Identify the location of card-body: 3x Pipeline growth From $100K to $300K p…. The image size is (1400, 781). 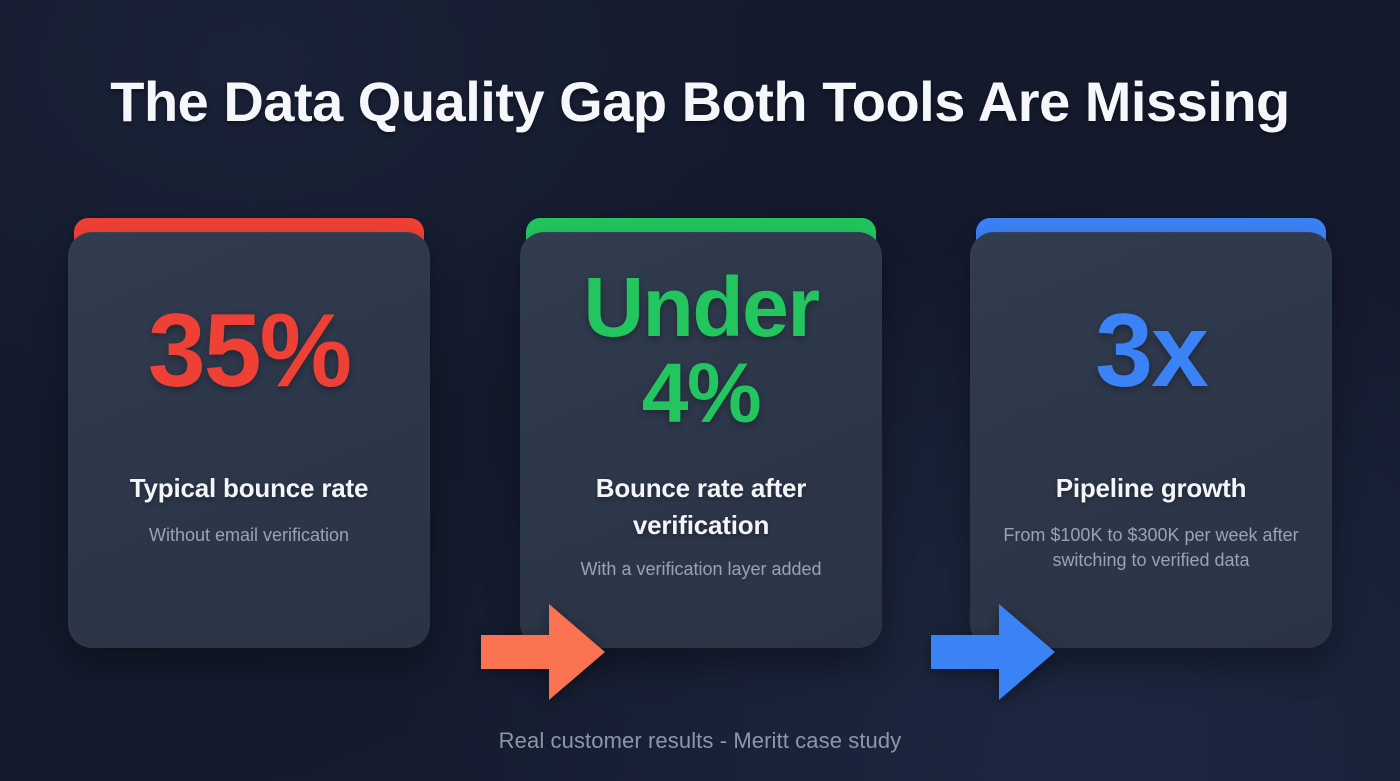
(1151, 440).